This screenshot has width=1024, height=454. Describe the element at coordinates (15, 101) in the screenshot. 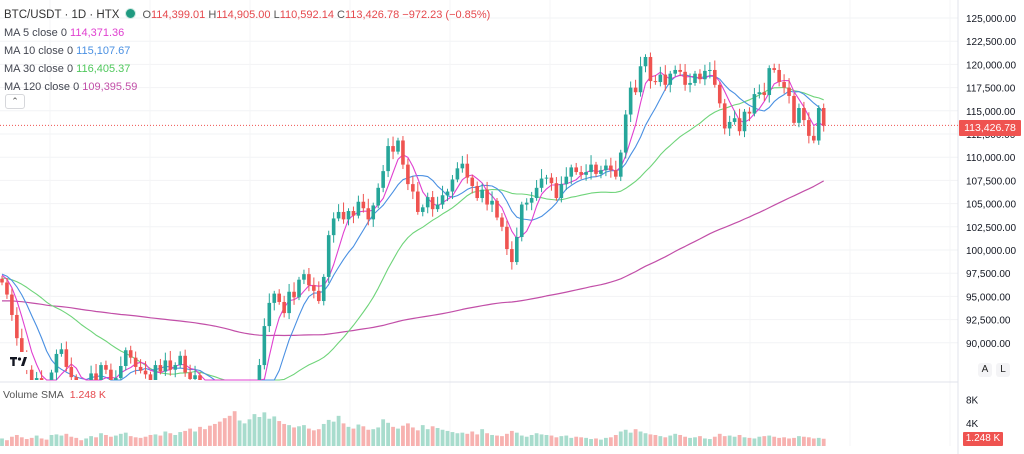

I see `legend-collapse-button: ⌃` at that location.